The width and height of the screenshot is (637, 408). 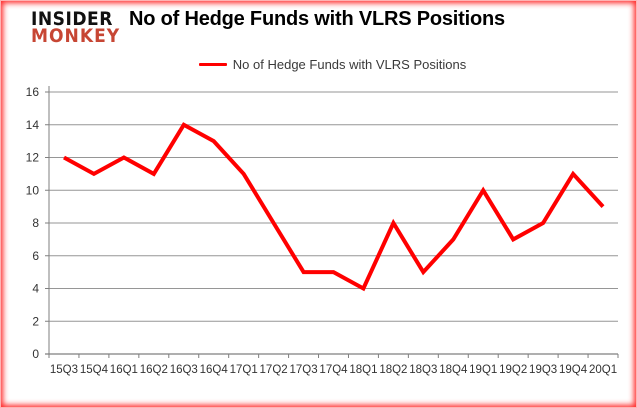 I want to click on x-axis-label: 16Q2, so click(x=154, y=370).